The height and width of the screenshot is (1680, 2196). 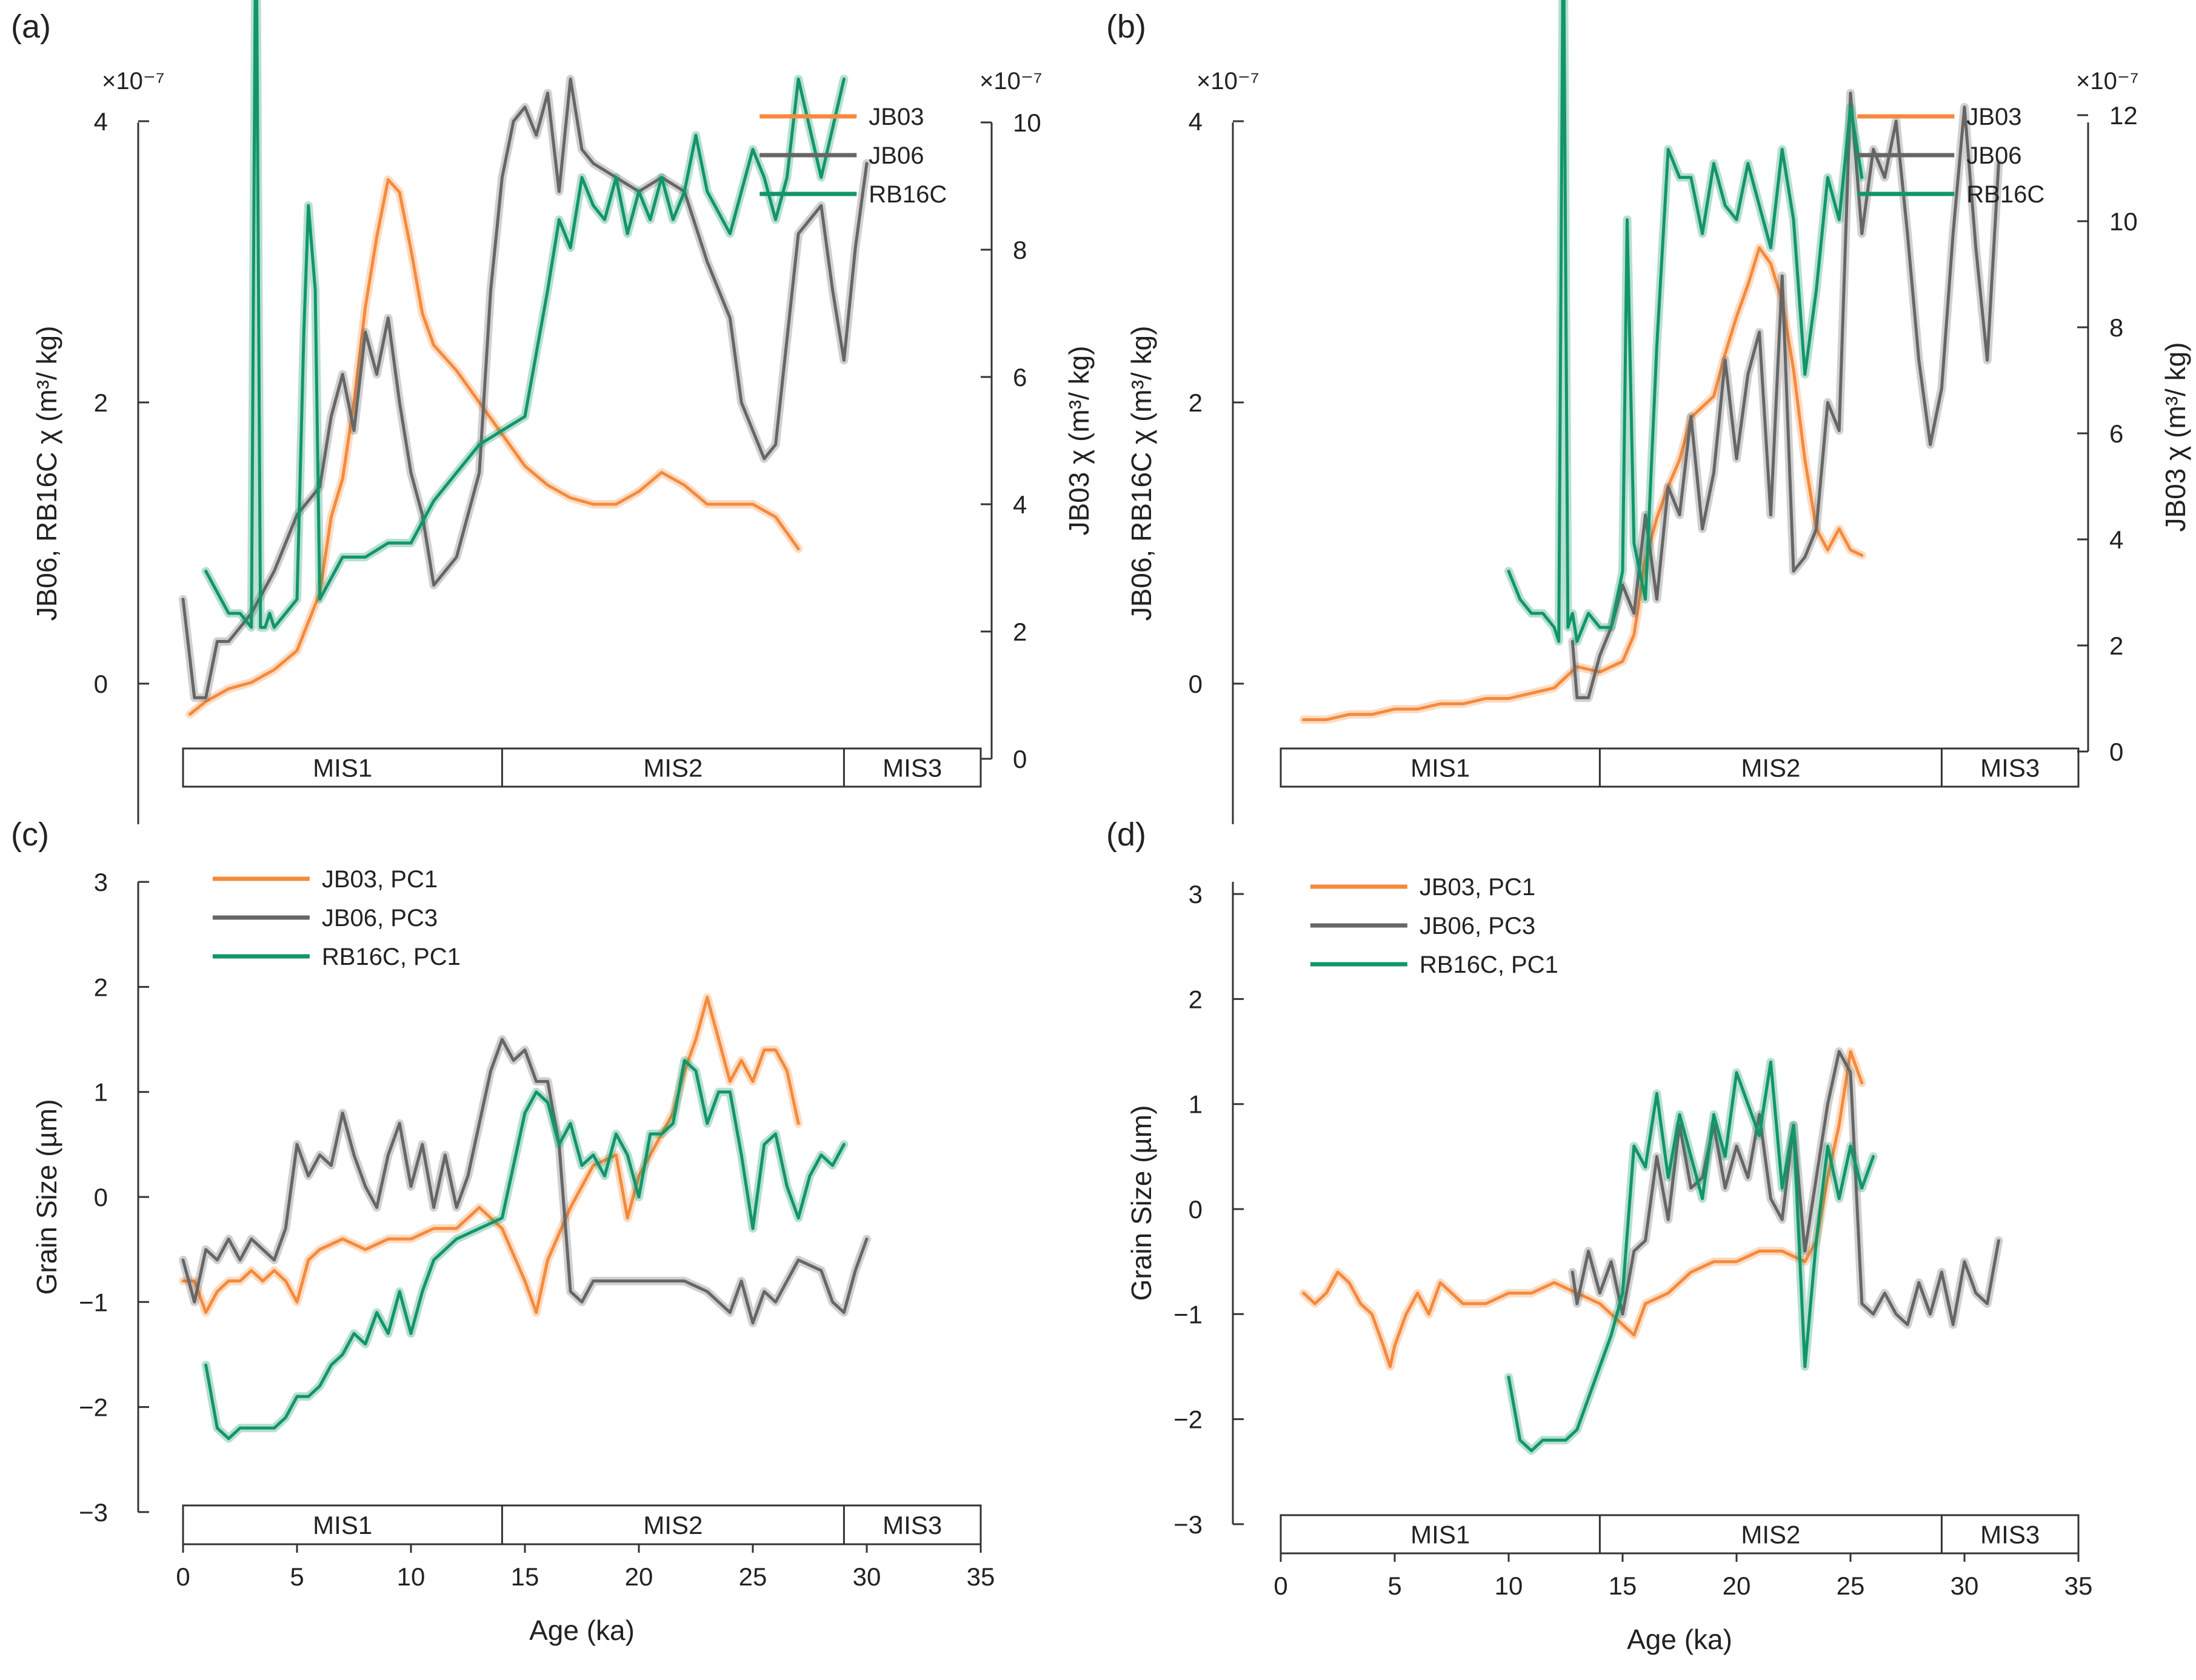 I want to click on legend-a: JB03 JB06 RB16C, so click(x=853, y=156).